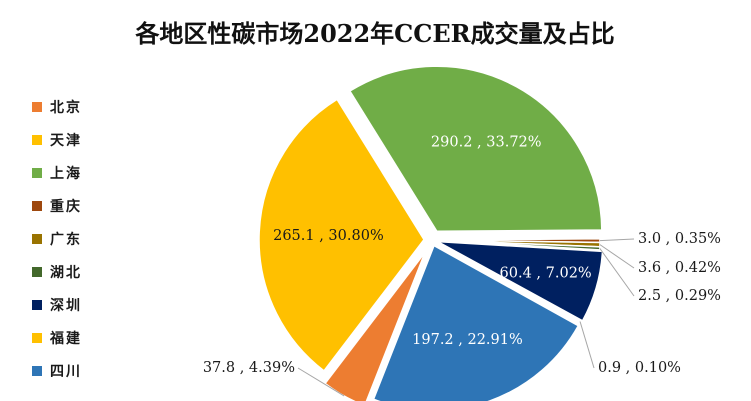 The width and height of the screenshot is (751, 401). What do you see at coordinates (66, 140) in the screenshot?
I see `legend-label: 天津` at bounding box center [66, 140].